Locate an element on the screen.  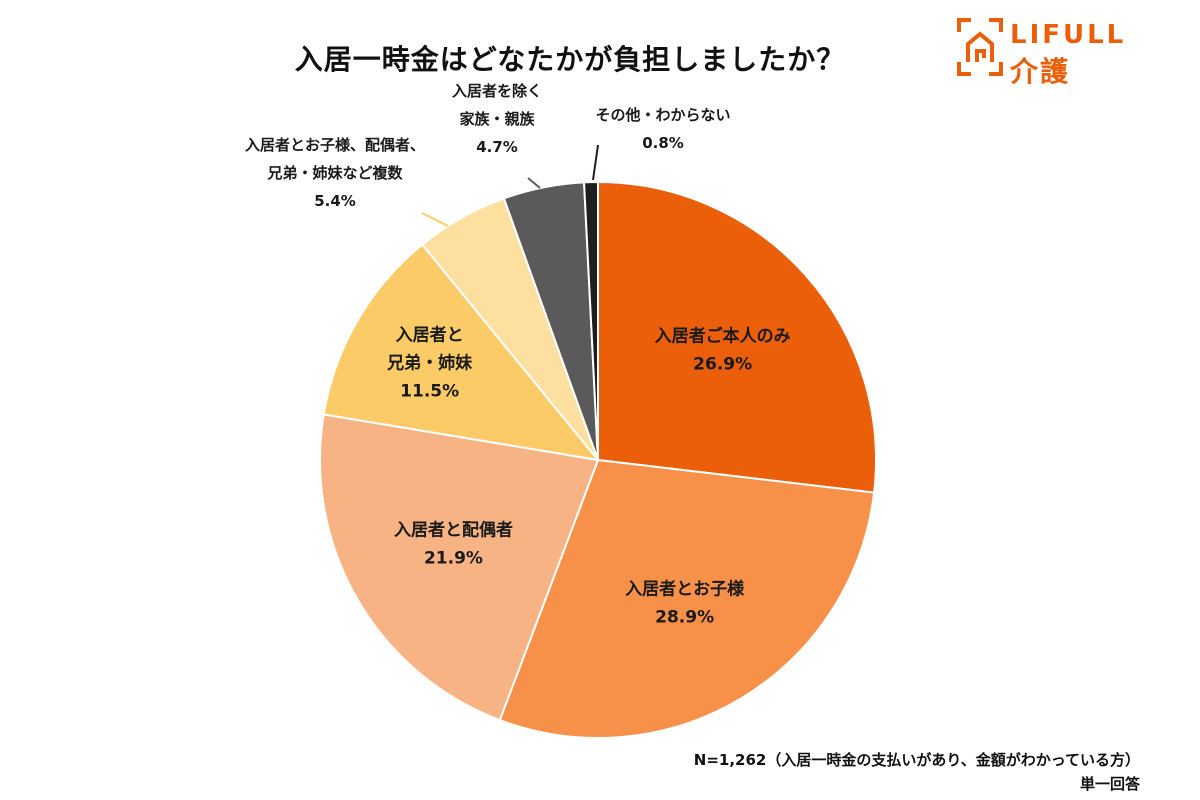
slice-label: 入居者とお子様、配偶者、 is located at coordinates (335, 145).